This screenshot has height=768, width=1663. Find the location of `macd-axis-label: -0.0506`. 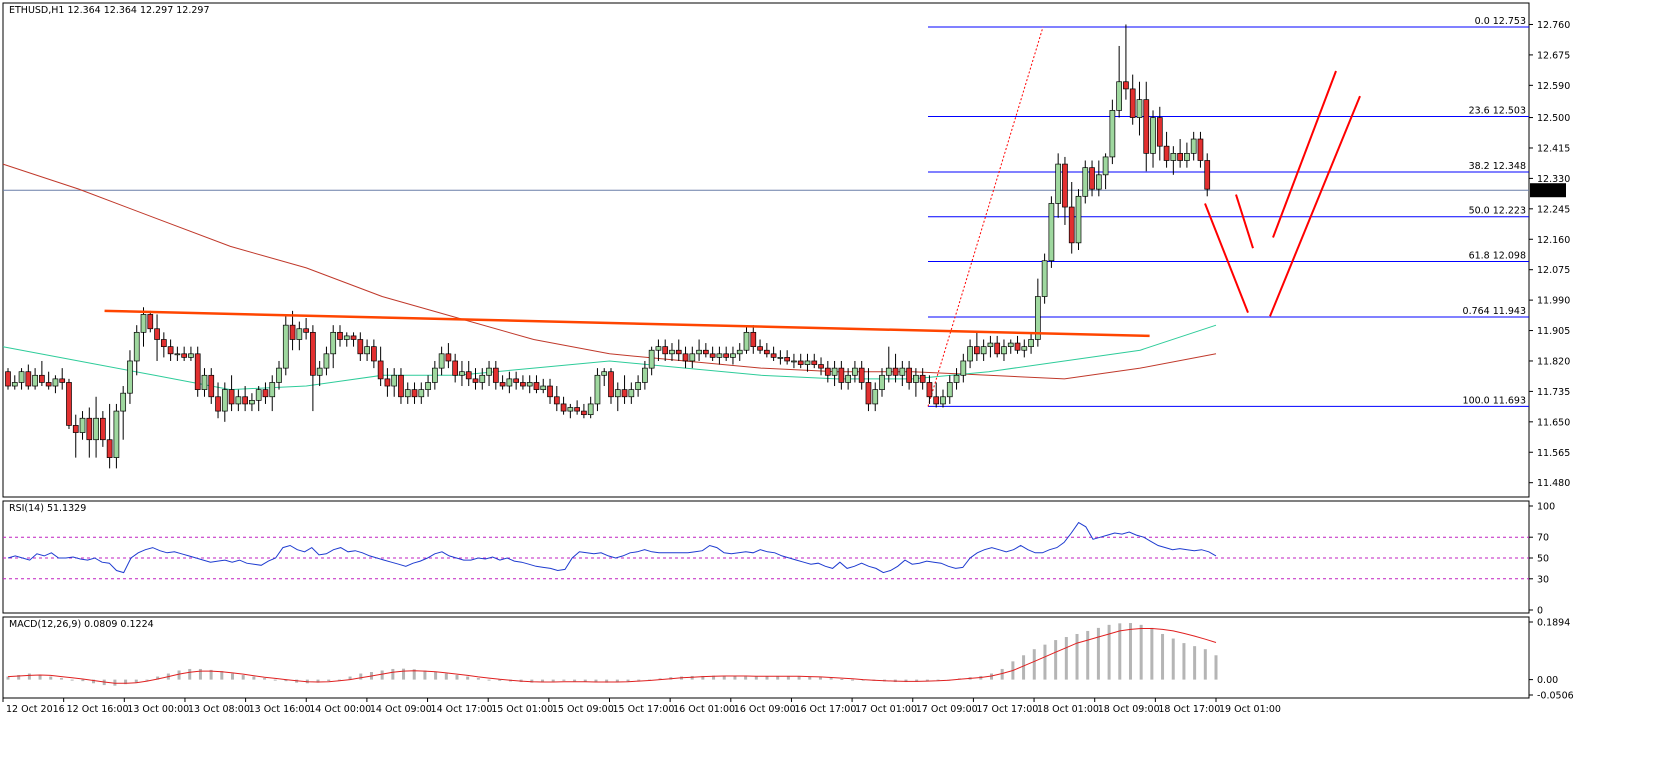

macd-axis-label: -0.0506 is located at coordinates (1555, 696).